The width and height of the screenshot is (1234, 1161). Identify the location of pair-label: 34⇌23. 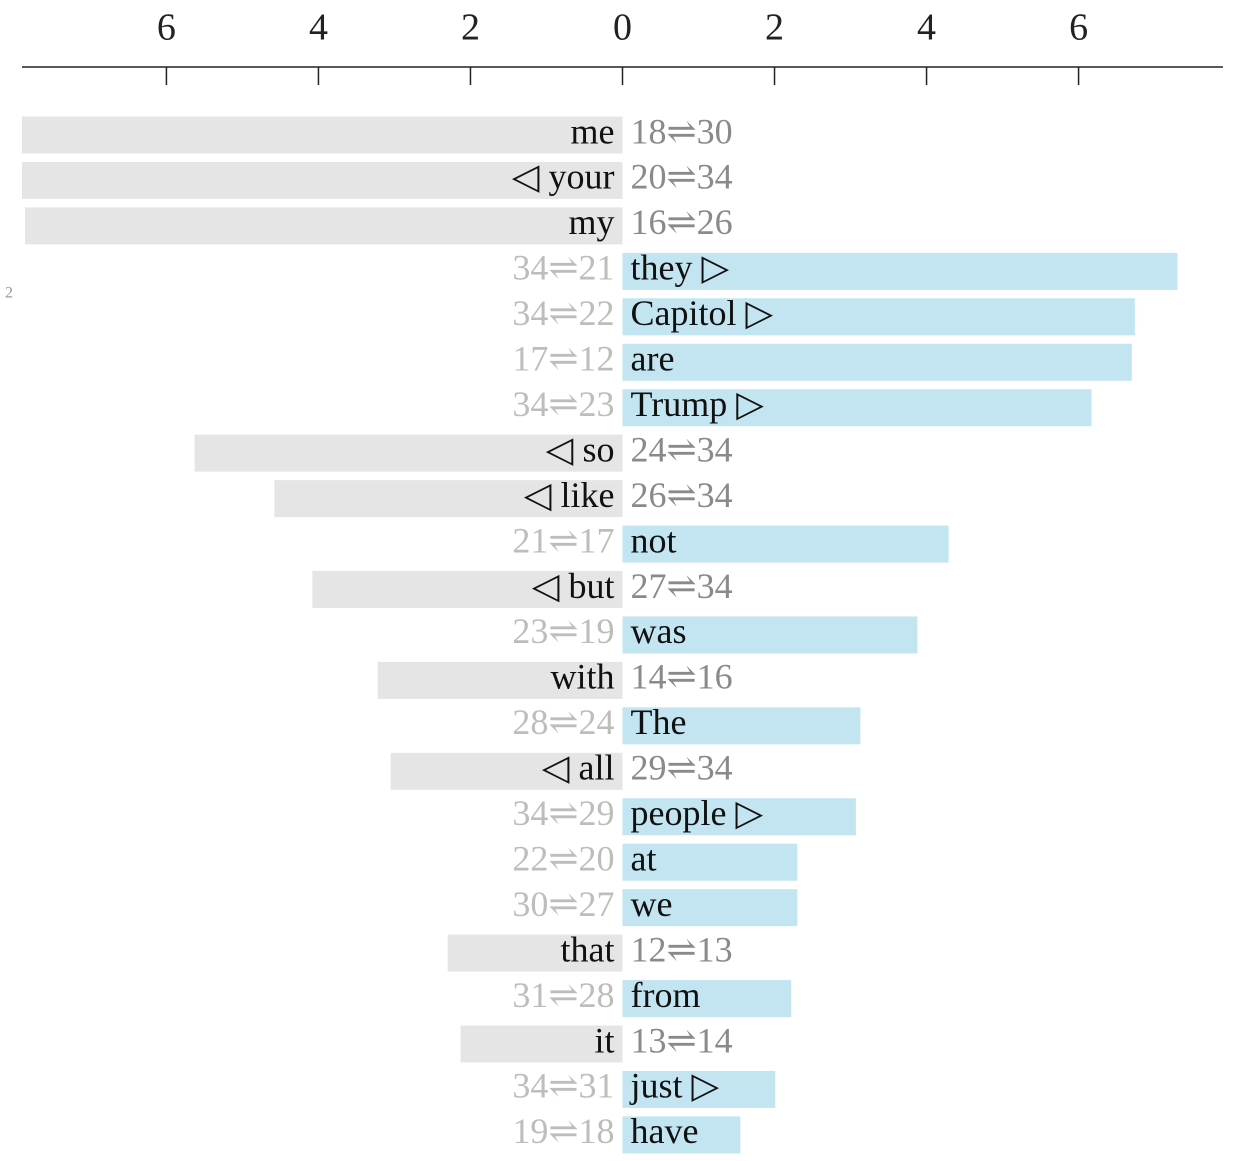
(563, 404).